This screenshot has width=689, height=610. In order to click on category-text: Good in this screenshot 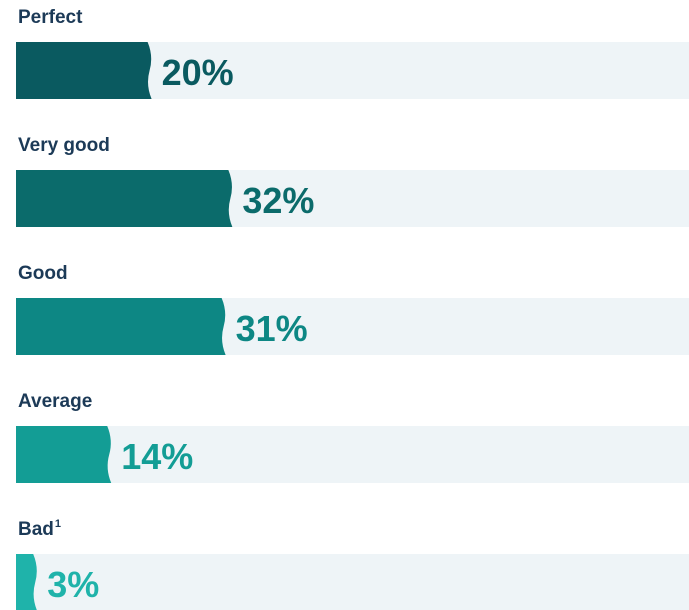, I will do `click(43, 273)`.